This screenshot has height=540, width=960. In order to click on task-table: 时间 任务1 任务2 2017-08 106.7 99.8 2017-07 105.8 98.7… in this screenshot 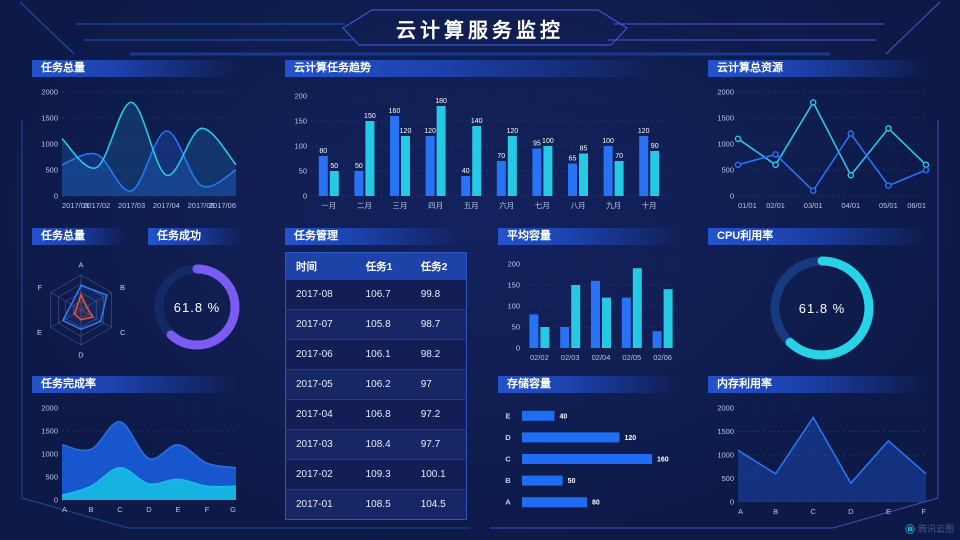, I will do `click(376, 386)`.